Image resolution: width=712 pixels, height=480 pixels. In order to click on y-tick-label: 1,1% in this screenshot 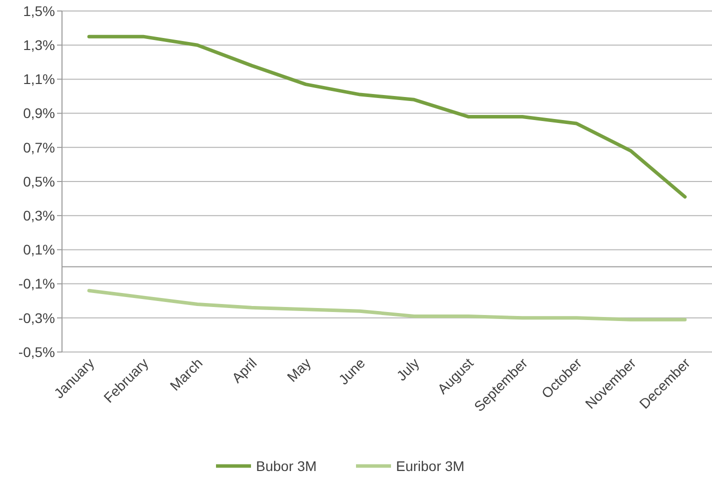, I will do `click(39, 79)`.